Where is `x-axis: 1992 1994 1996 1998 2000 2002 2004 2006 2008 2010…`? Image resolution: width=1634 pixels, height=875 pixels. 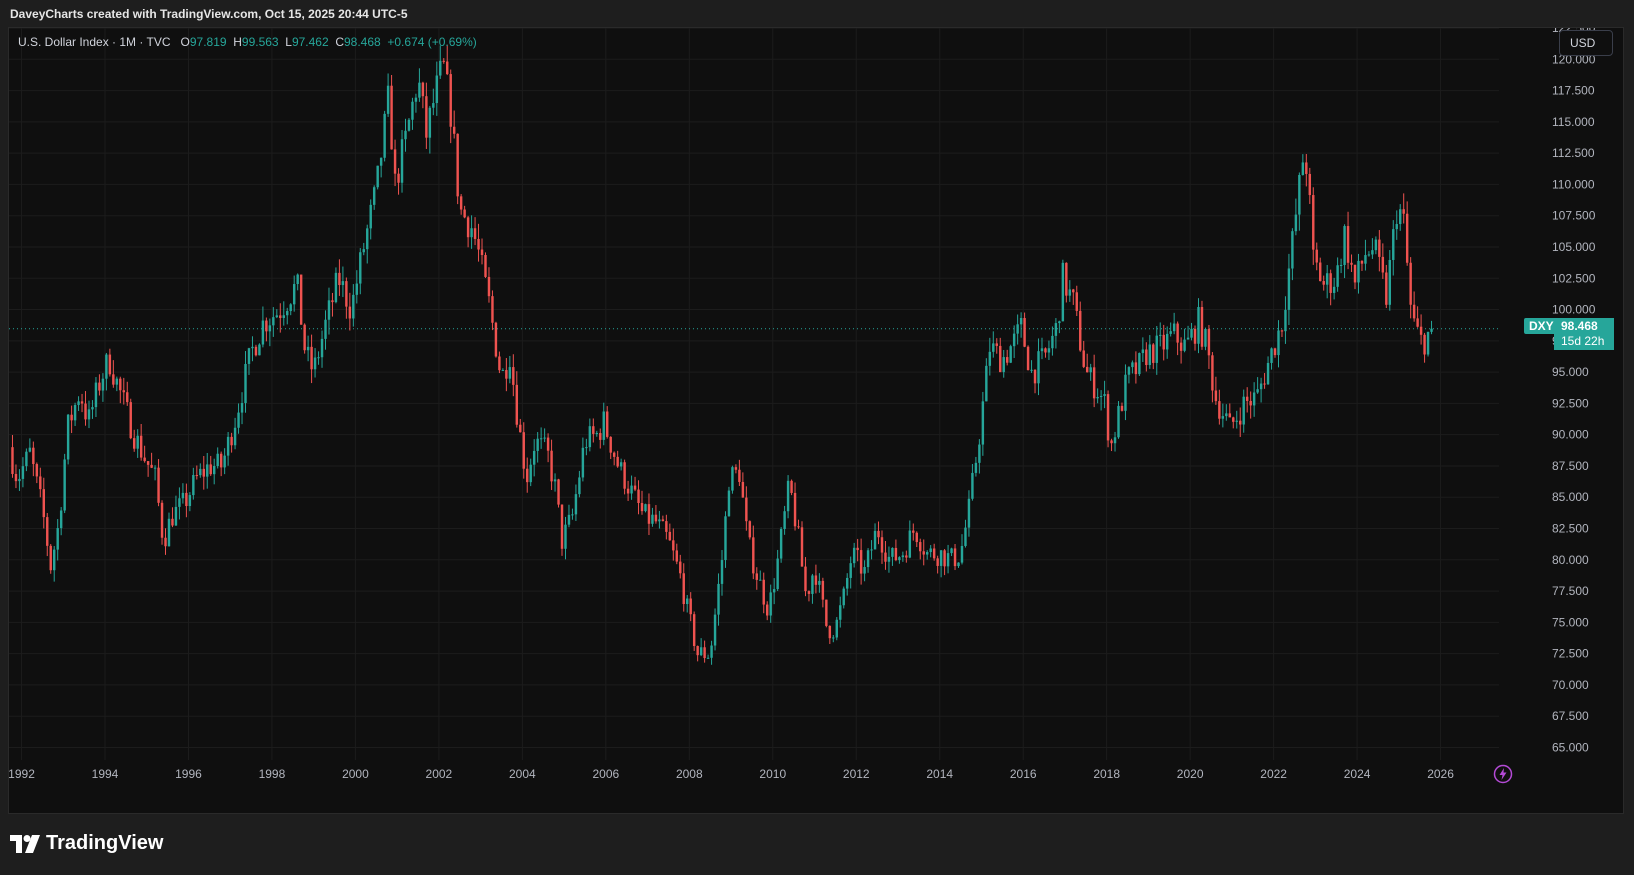
x-axis: 1992 1994 1996 1998 2000 2002 2004 2006 2008 2010… is located at coordinates (731, 774).